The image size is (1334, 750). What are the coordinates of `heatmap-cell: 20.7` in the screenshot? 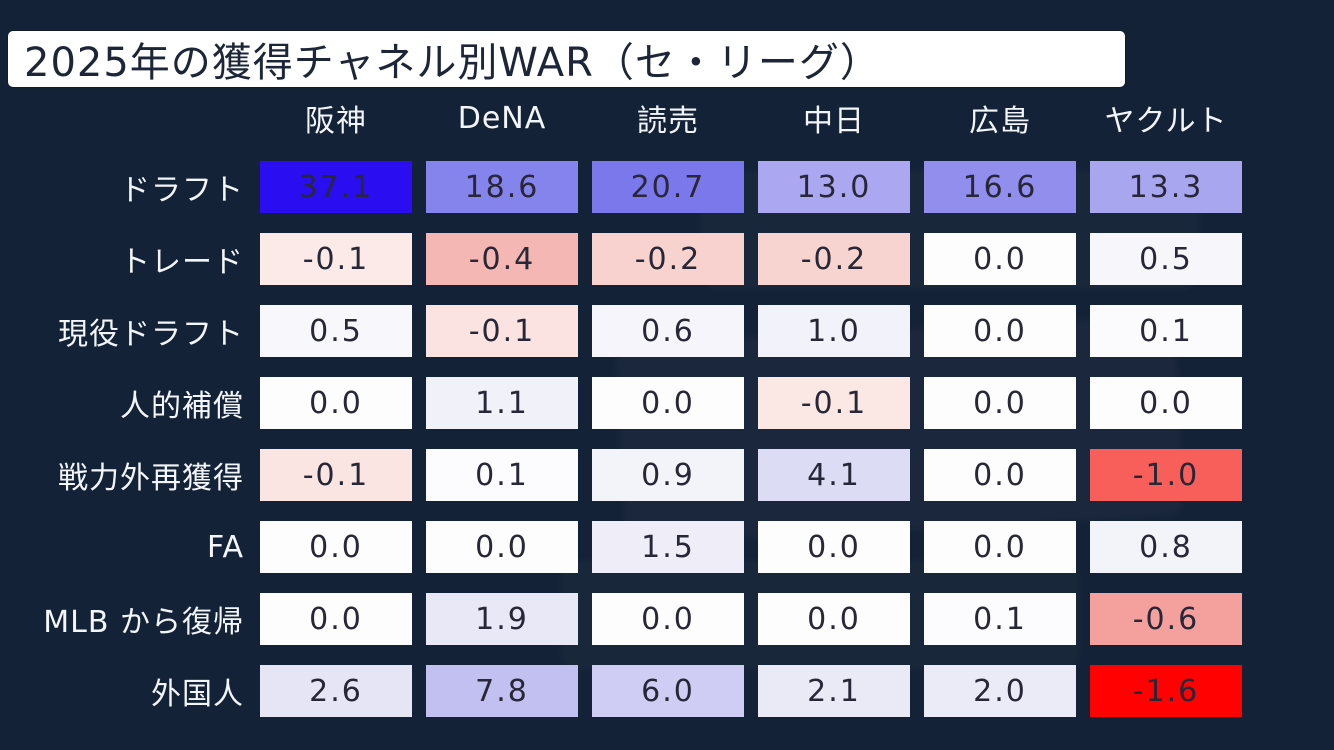 It's located at (668, 187).